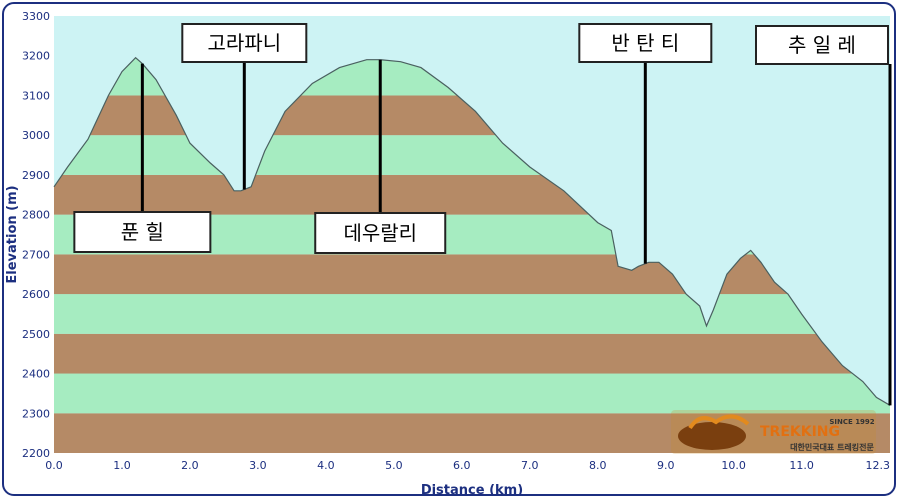 The height and width of the screenshot is (500, 900). What do you see at coordinates (36, 16) in the screenshot?
I see `y-tick-label: 3300` at bounding box center [36, 16].